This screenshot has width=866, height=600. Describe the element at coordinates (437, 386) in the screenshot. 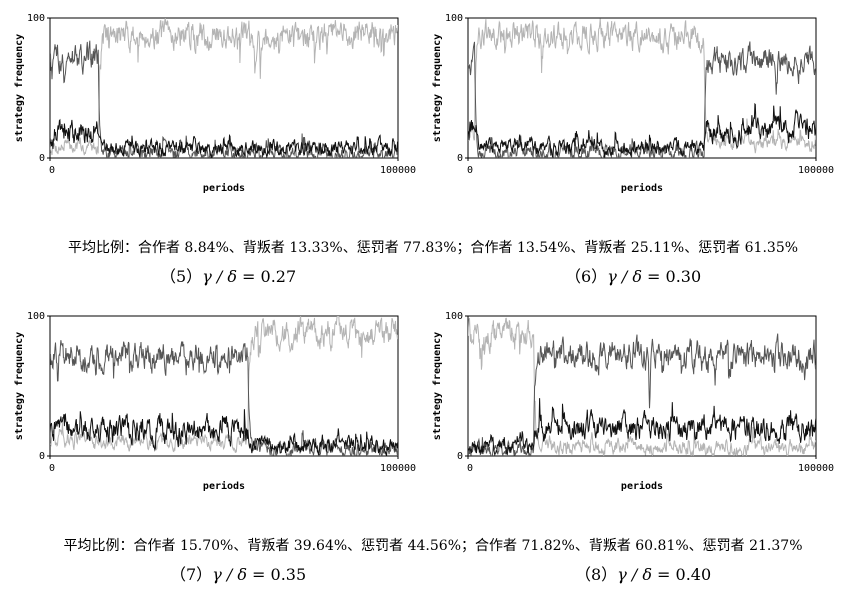

I see `chart-8-ylabel: strategy frequency` at that location.